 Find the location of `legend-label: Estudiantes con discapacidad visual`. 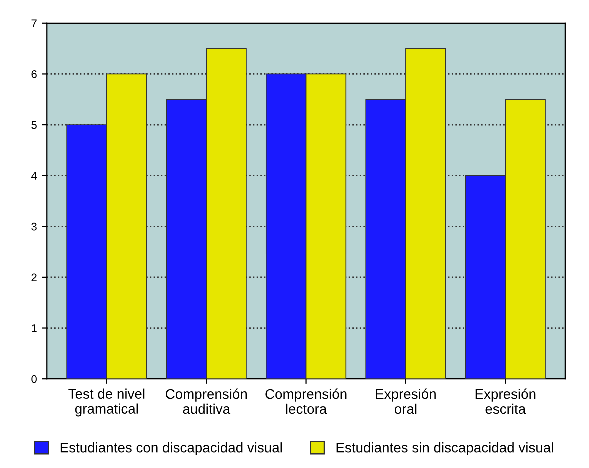

legend-label: Estudiantes con discapacidad visual is located at coordinates (171, 449).